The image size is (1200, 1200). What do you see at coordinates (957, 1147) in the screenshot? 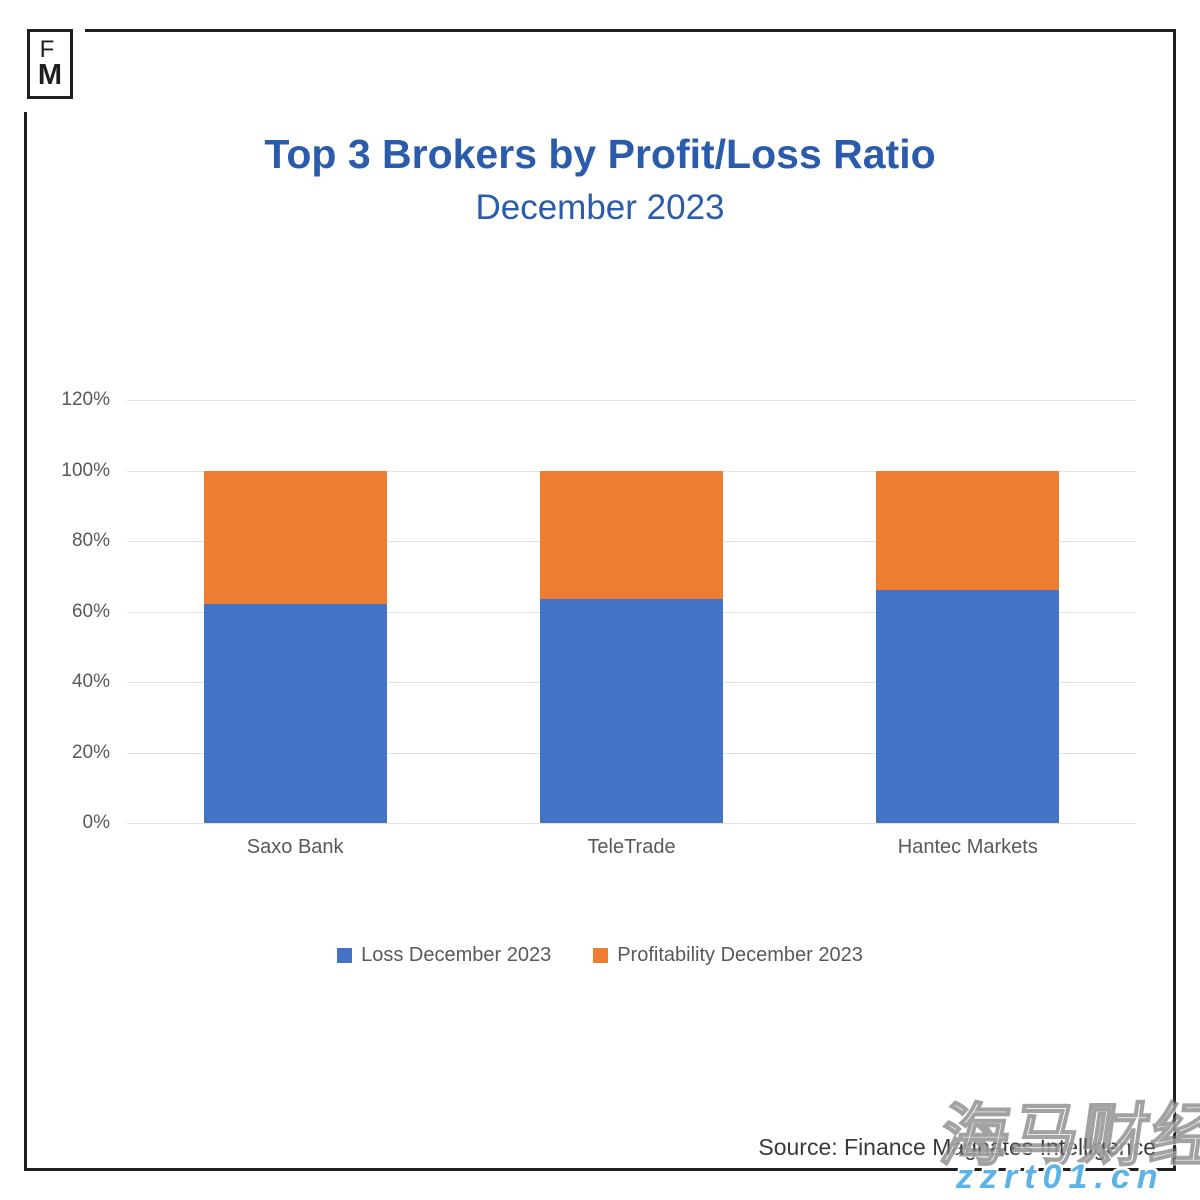
I see `source-credit: Source: Finance Magnates Intelligence` at bounding box center [957, 1147].